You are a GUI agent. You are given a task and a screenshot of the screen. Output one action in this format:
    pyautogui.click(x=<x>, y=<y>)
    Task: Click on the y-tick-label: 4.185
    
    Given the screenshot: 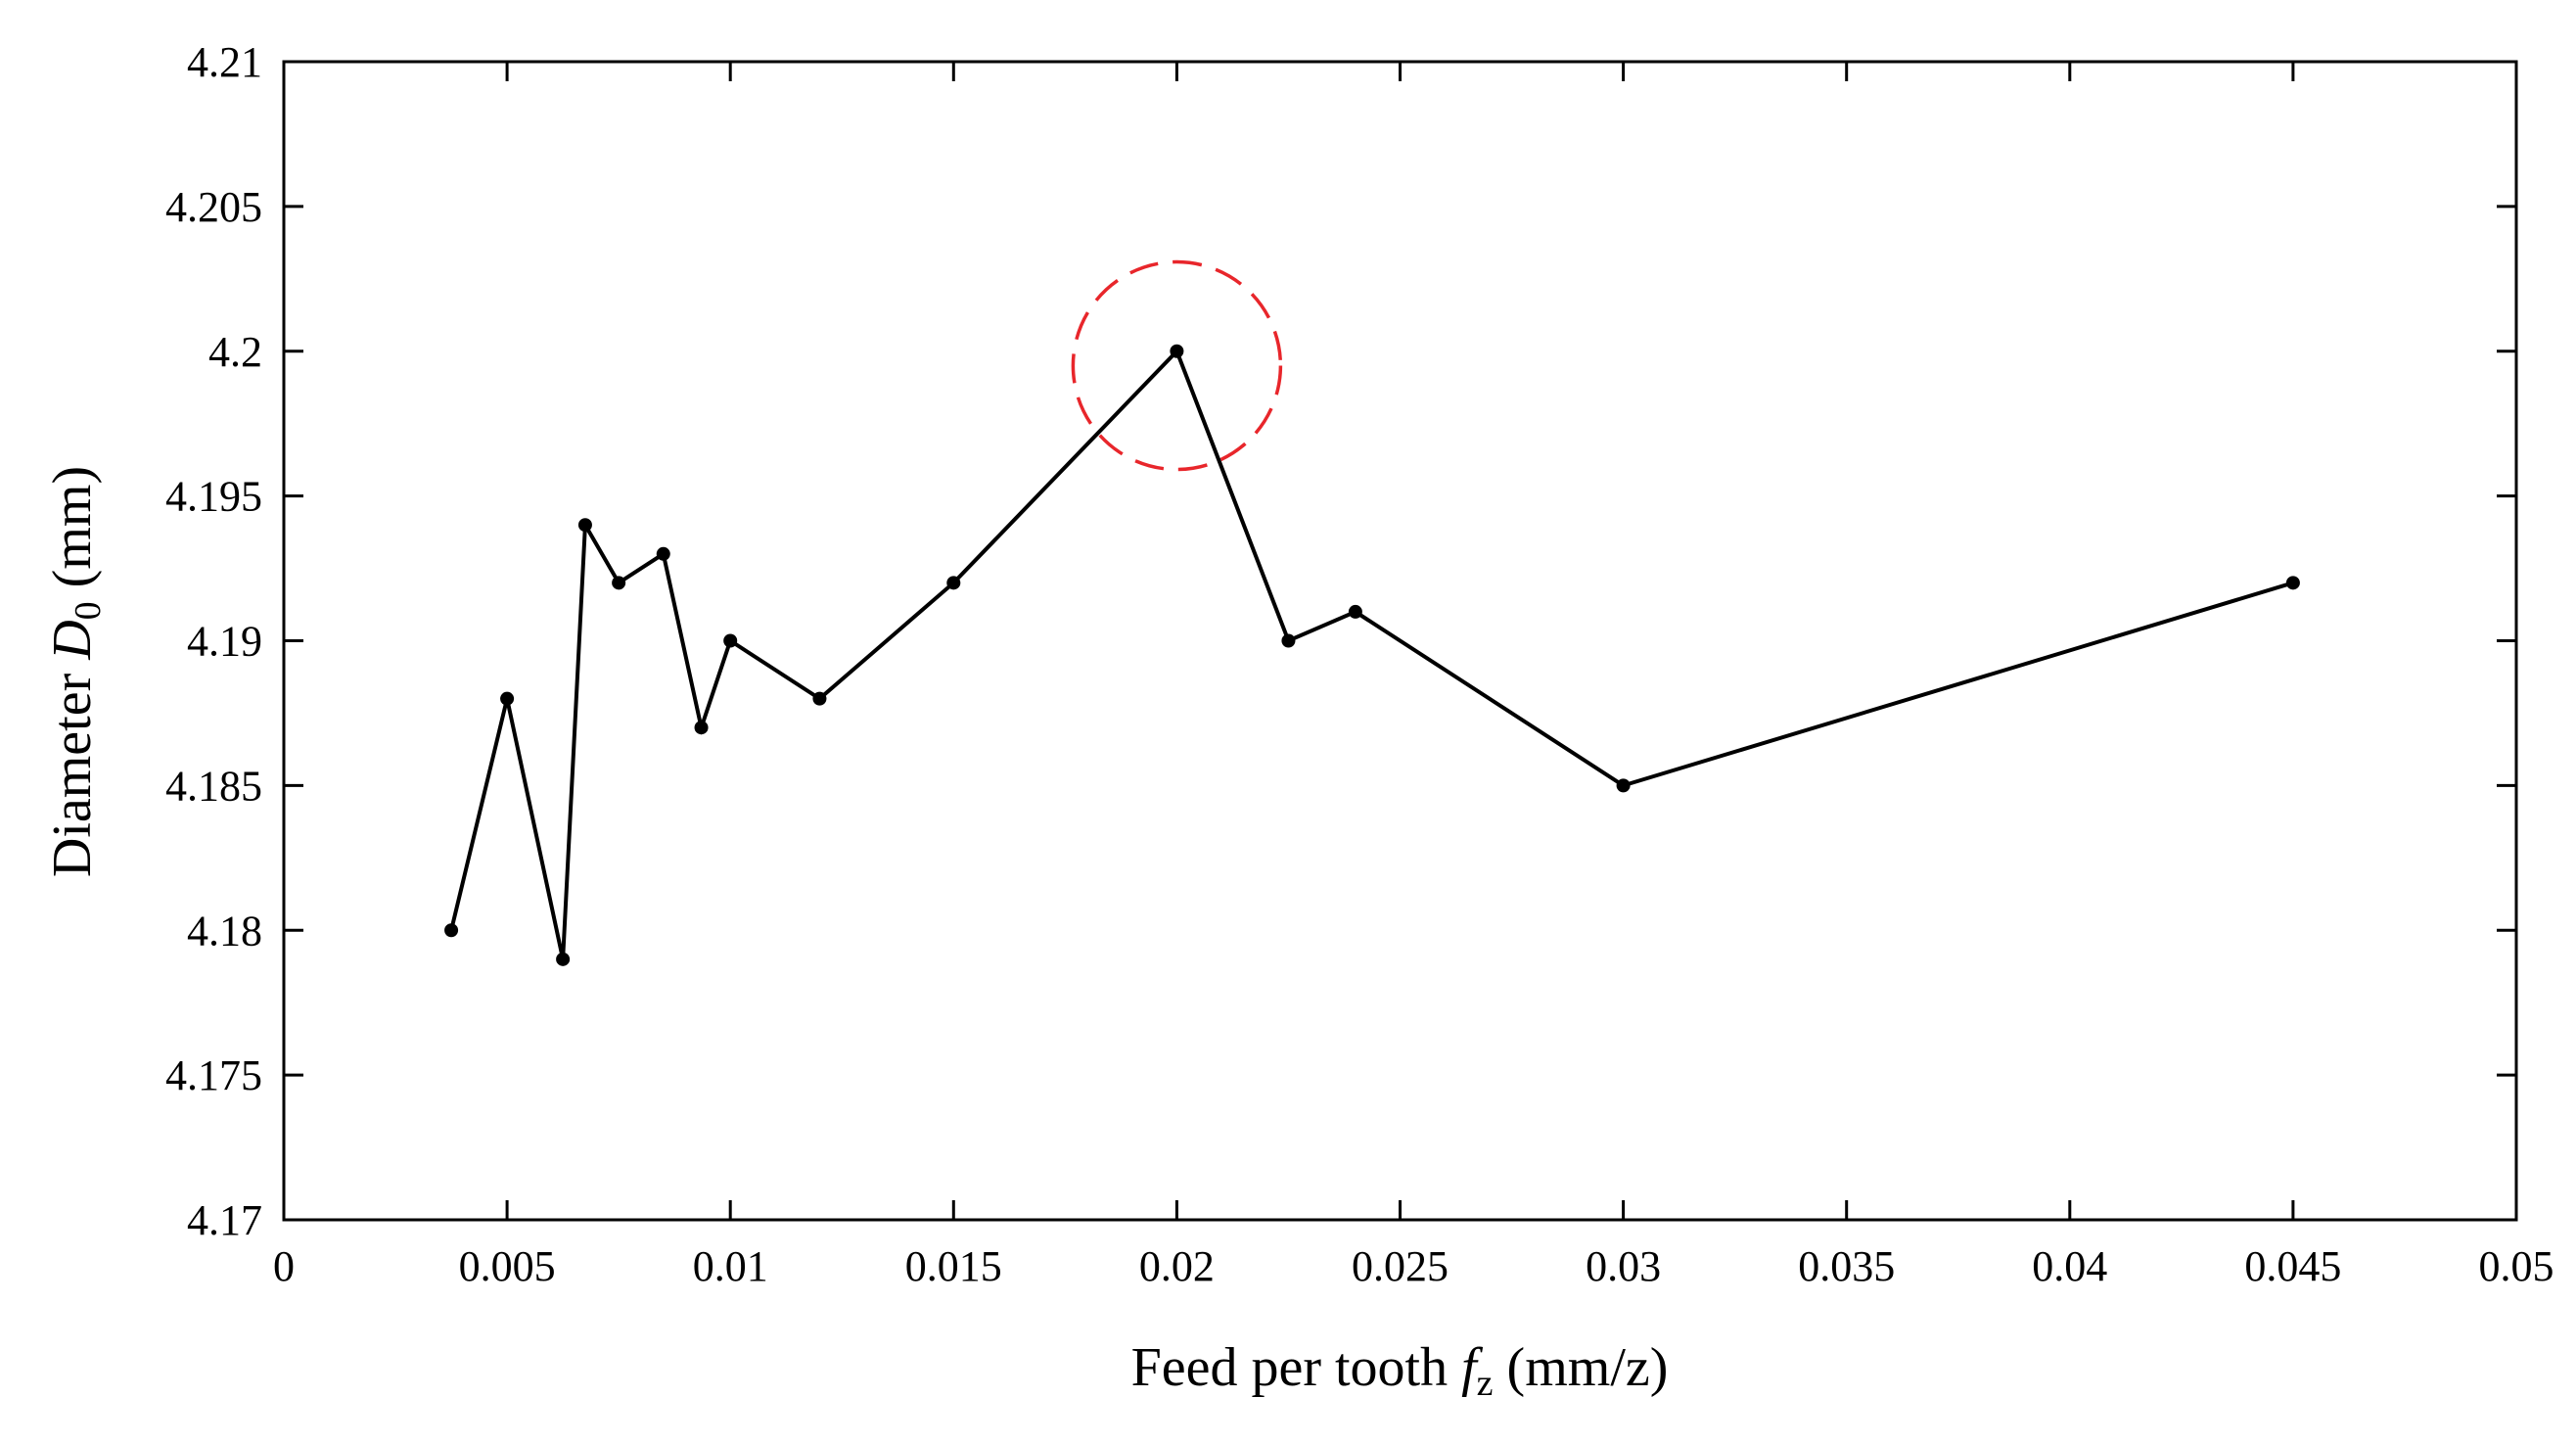 What is the action you would take?
    pyautogui.click(x=214, y=786)
    